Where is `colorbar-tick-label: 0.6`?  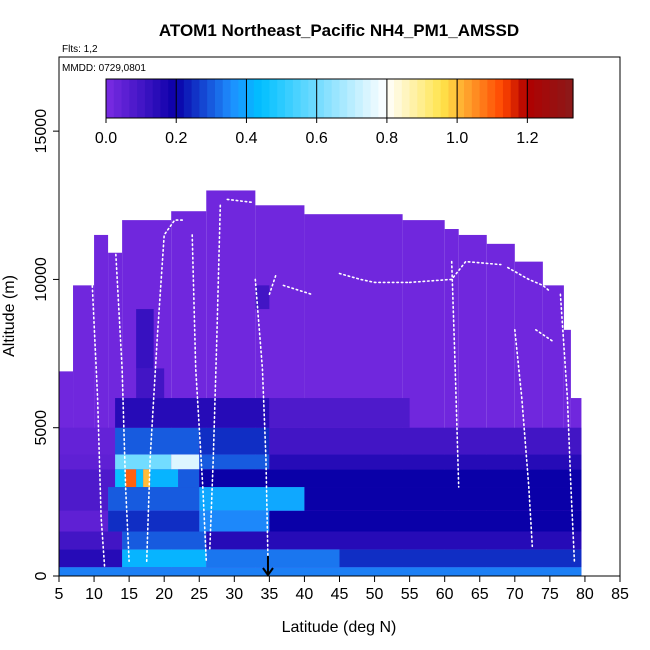
colorbar-tick-label: 0.6 is located at coordinates (317, 138).